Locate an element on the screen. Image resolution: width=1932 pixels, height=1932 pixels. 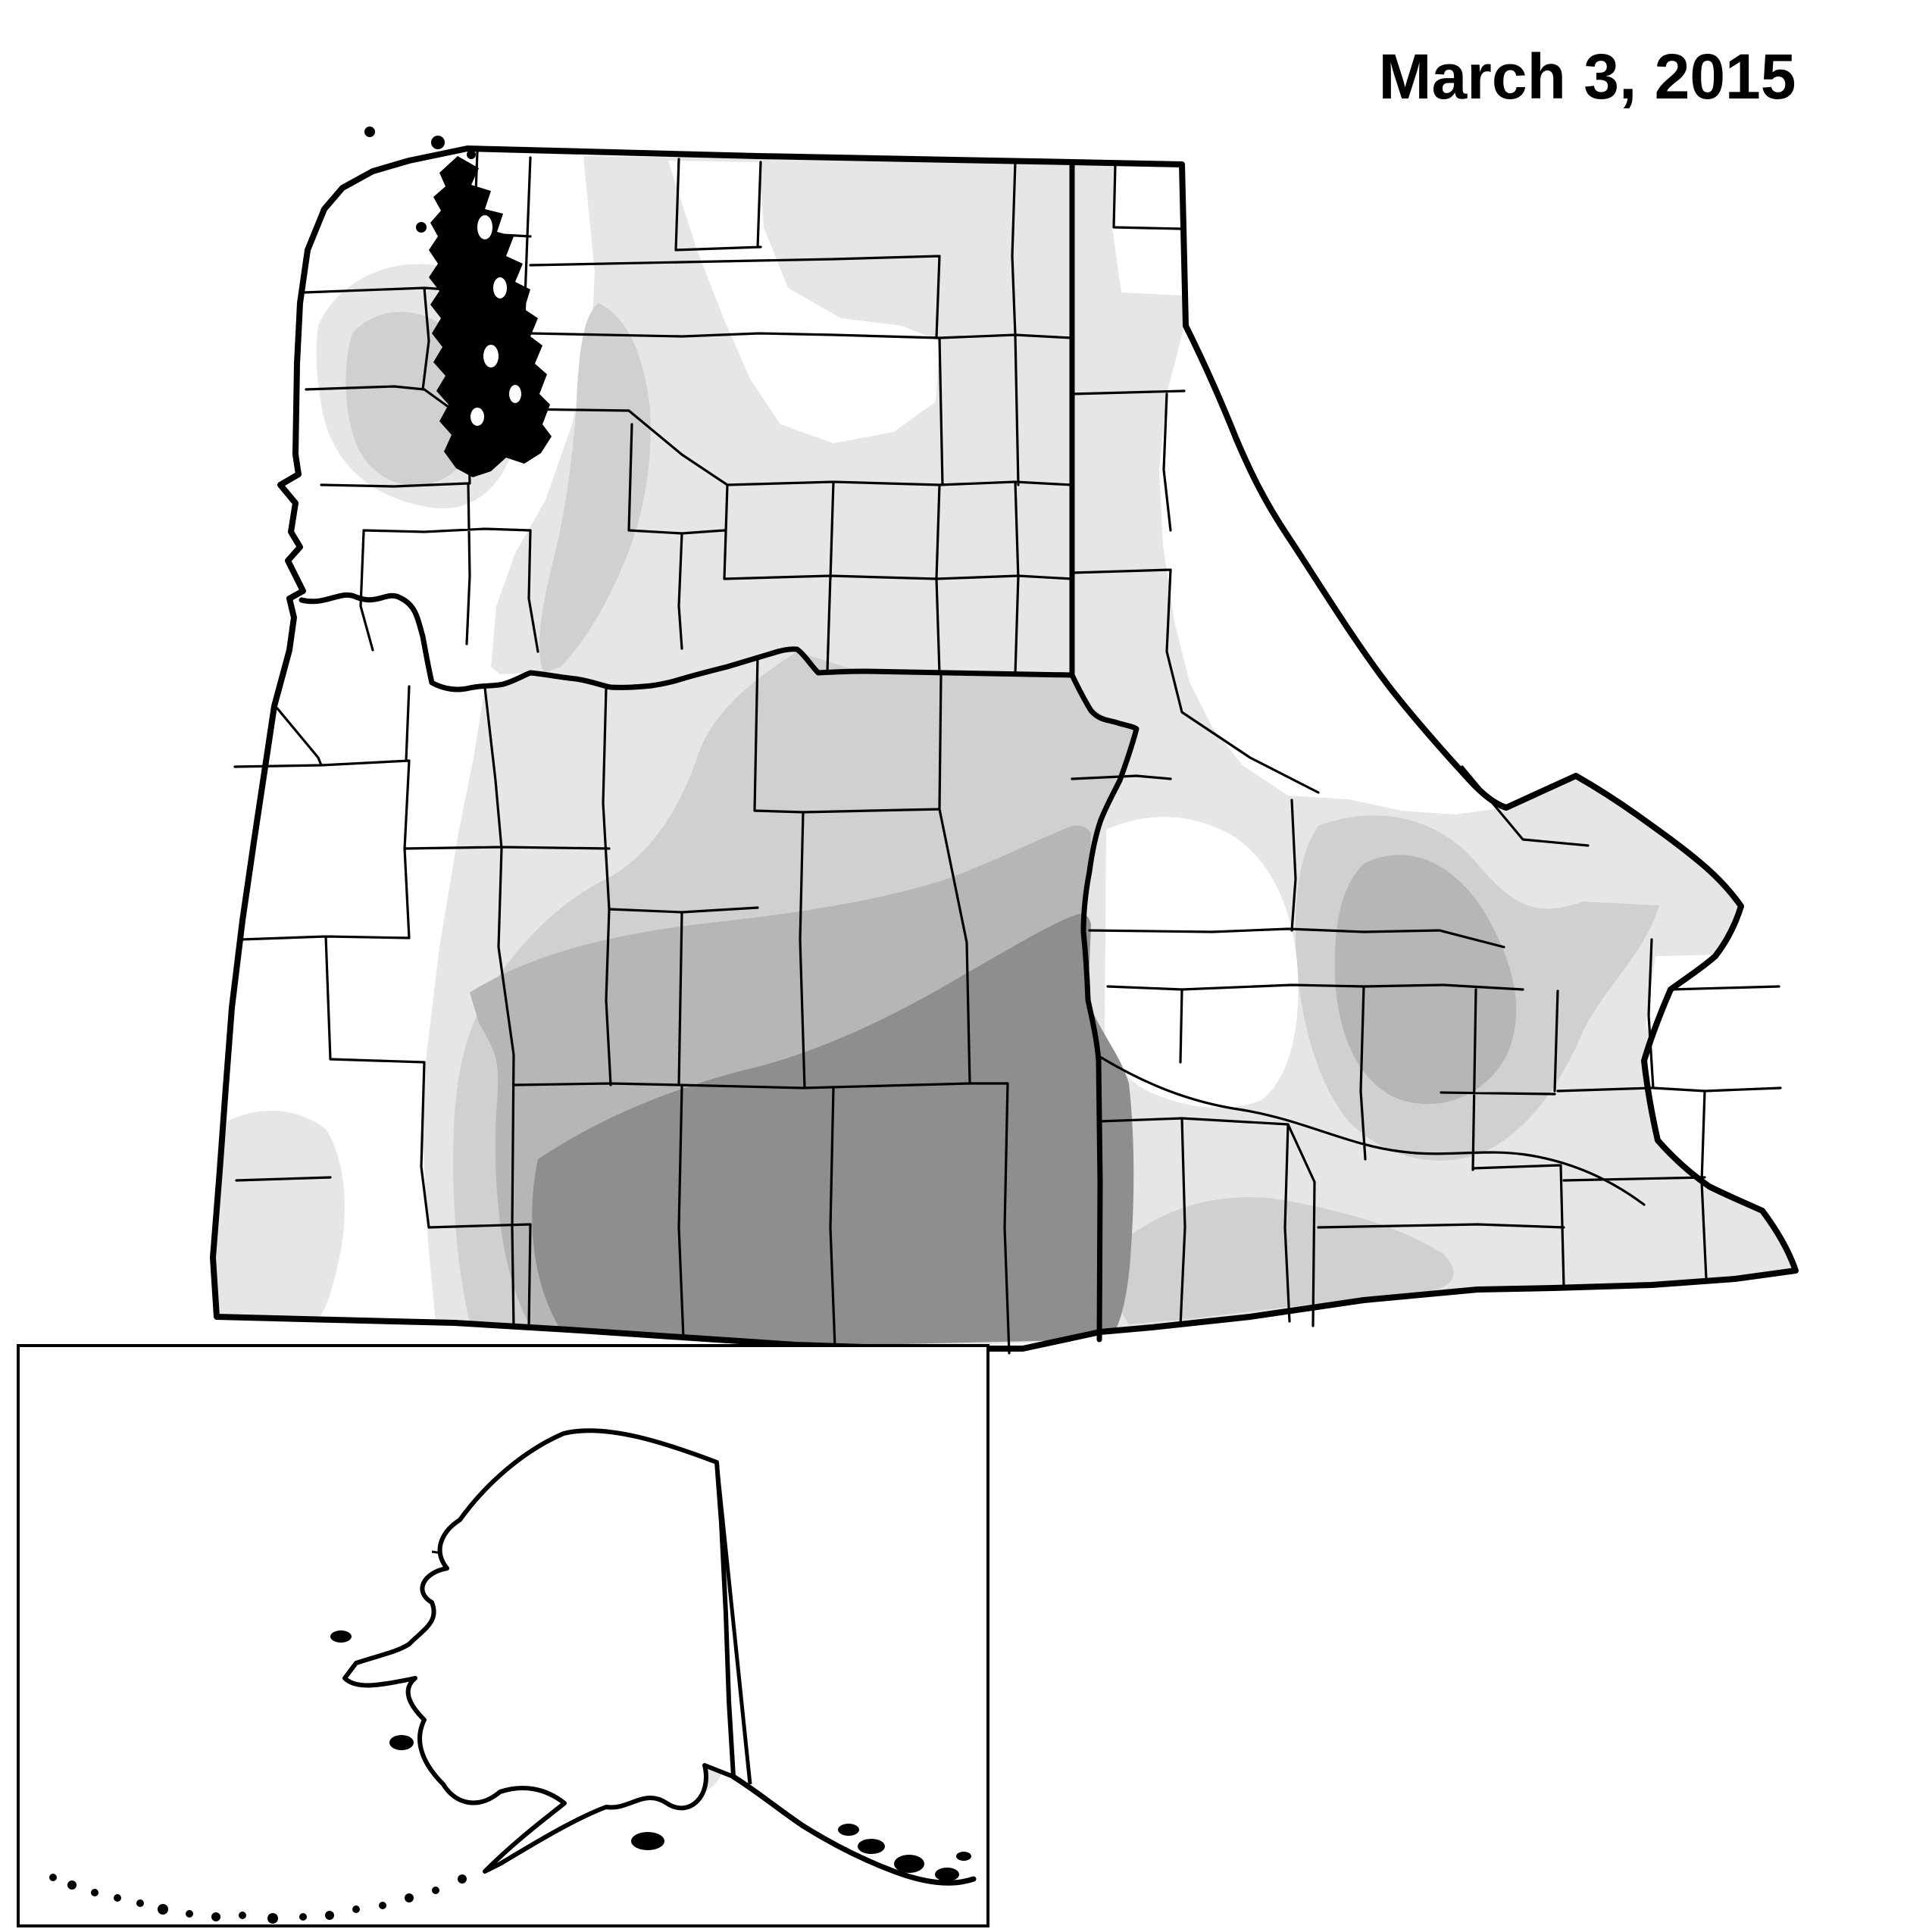
shade-d0-oregon-south-coast is located at coordinates (280, 1214).